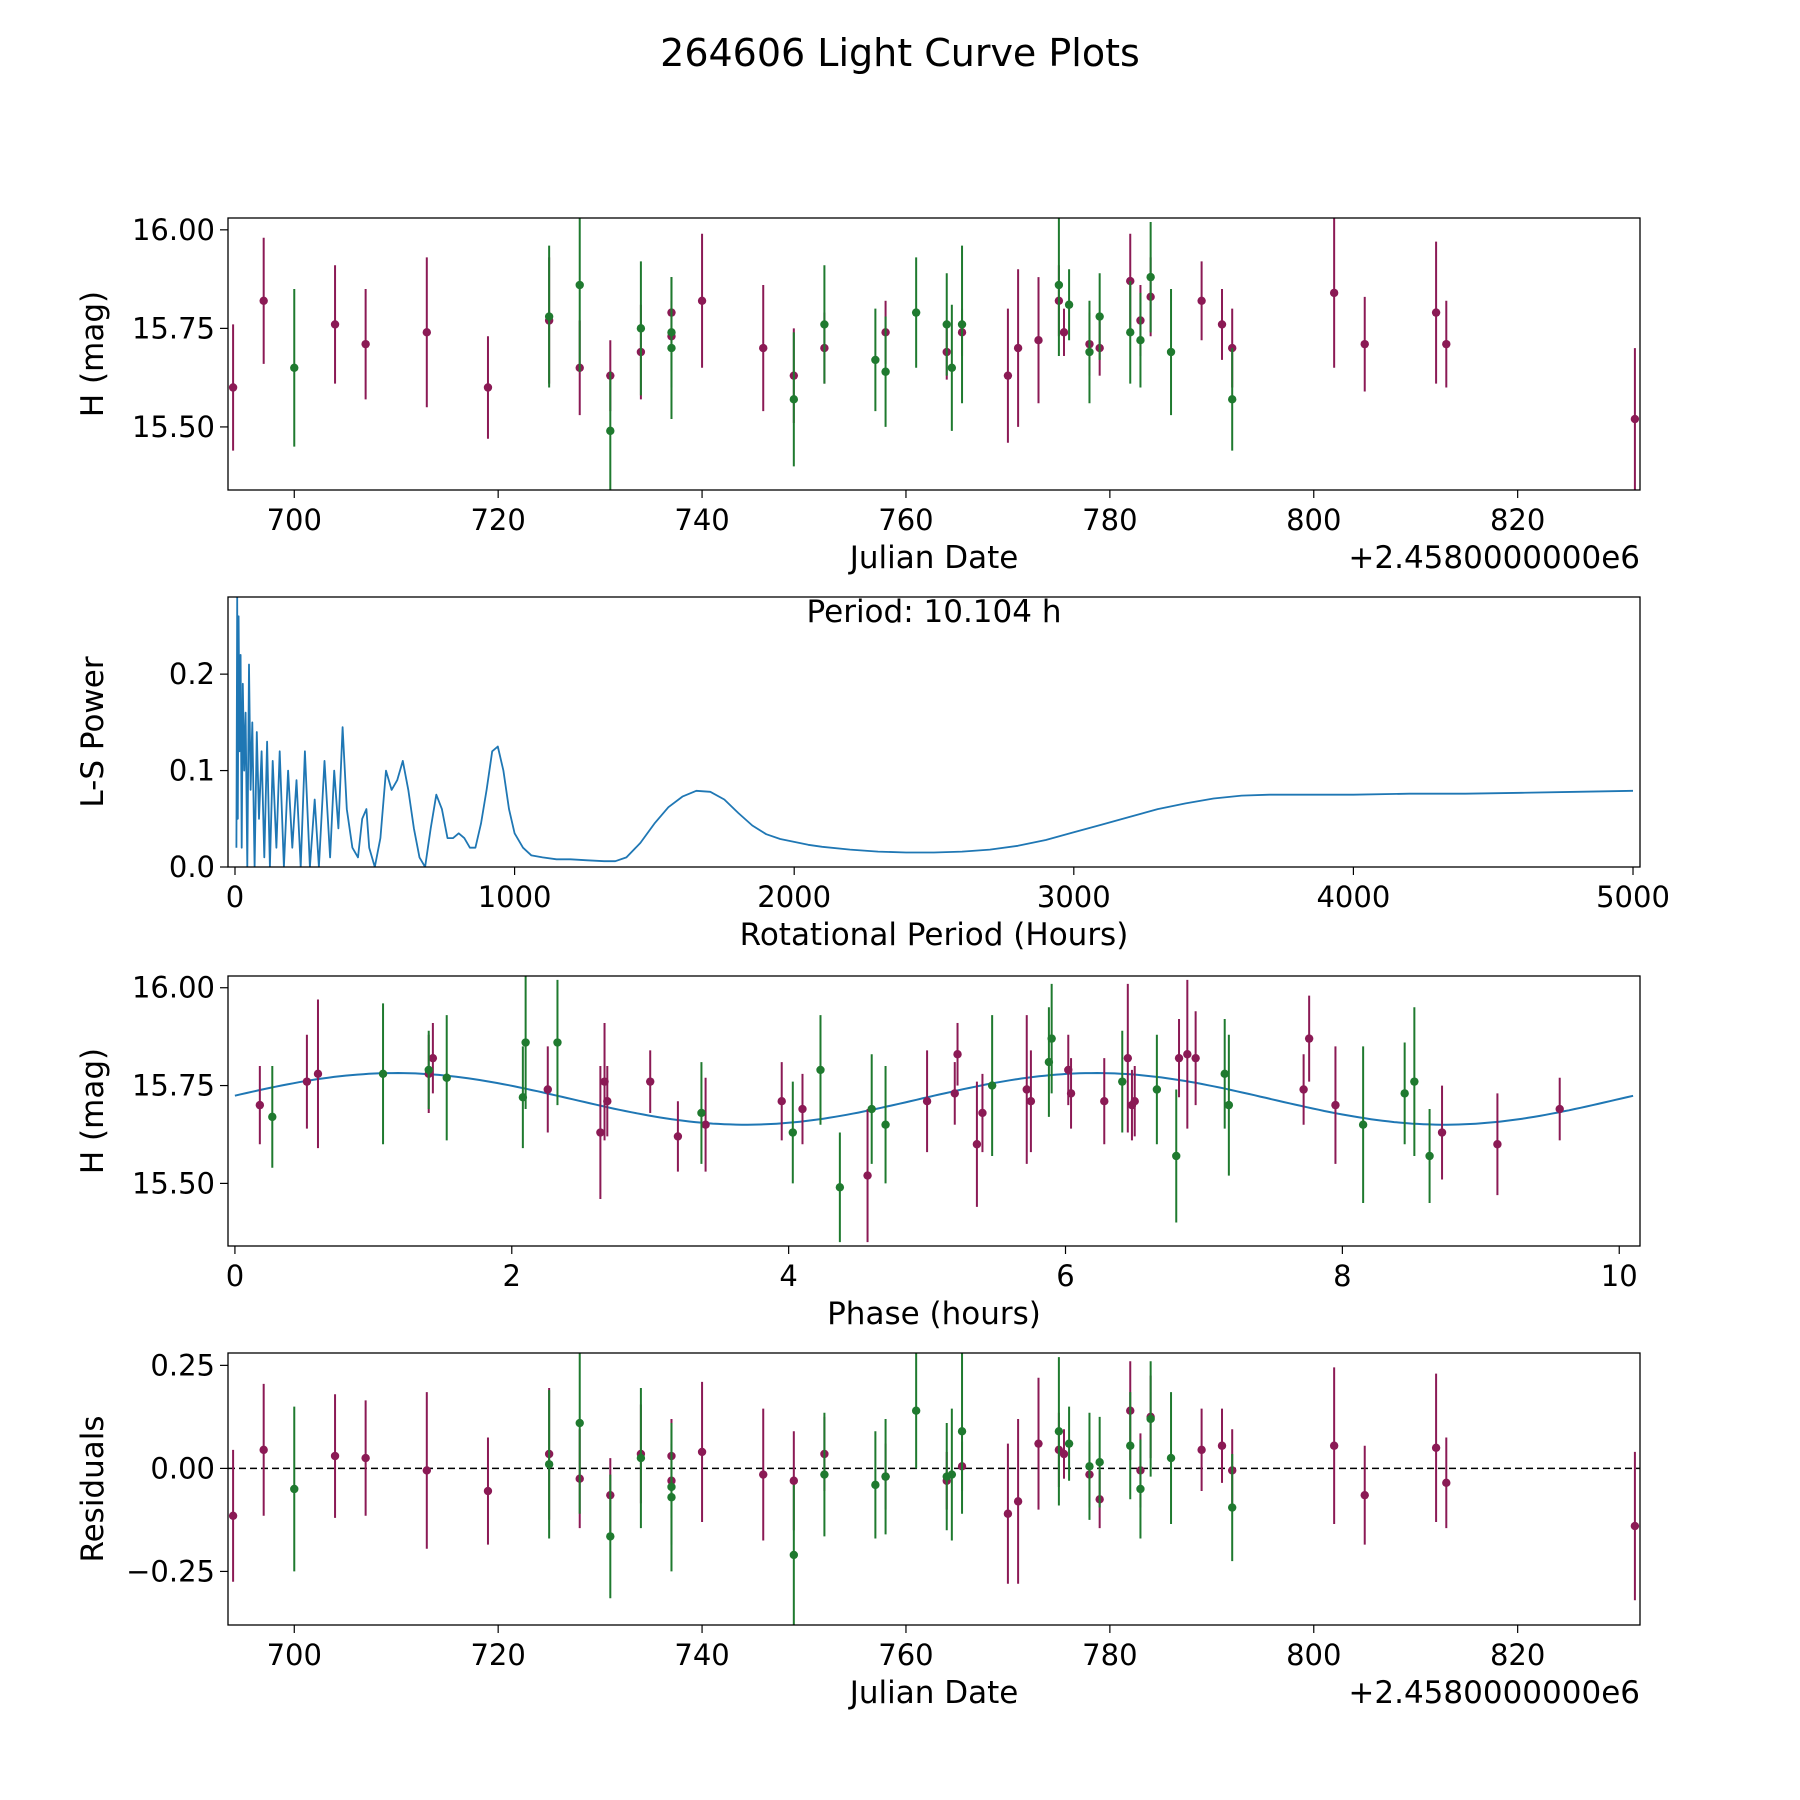 Image resolution: width=1800 pixels, height=1800 pixels. What do you see at coordinates (235, 897) in the screenshot?
I see `x-tick-label: 0` at bounding box center [235, 897].